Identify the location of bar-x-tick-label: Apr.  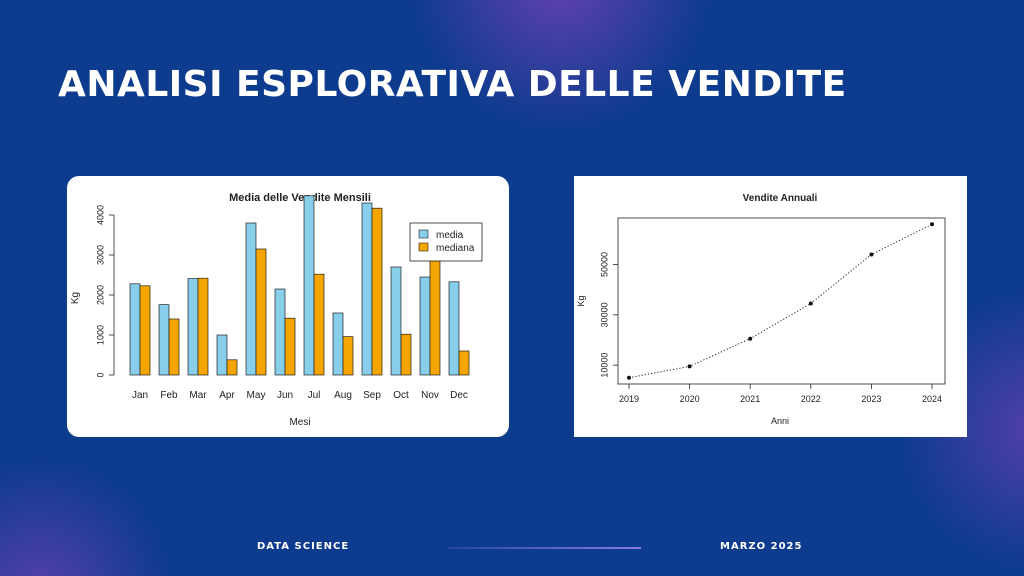
(227, 395).